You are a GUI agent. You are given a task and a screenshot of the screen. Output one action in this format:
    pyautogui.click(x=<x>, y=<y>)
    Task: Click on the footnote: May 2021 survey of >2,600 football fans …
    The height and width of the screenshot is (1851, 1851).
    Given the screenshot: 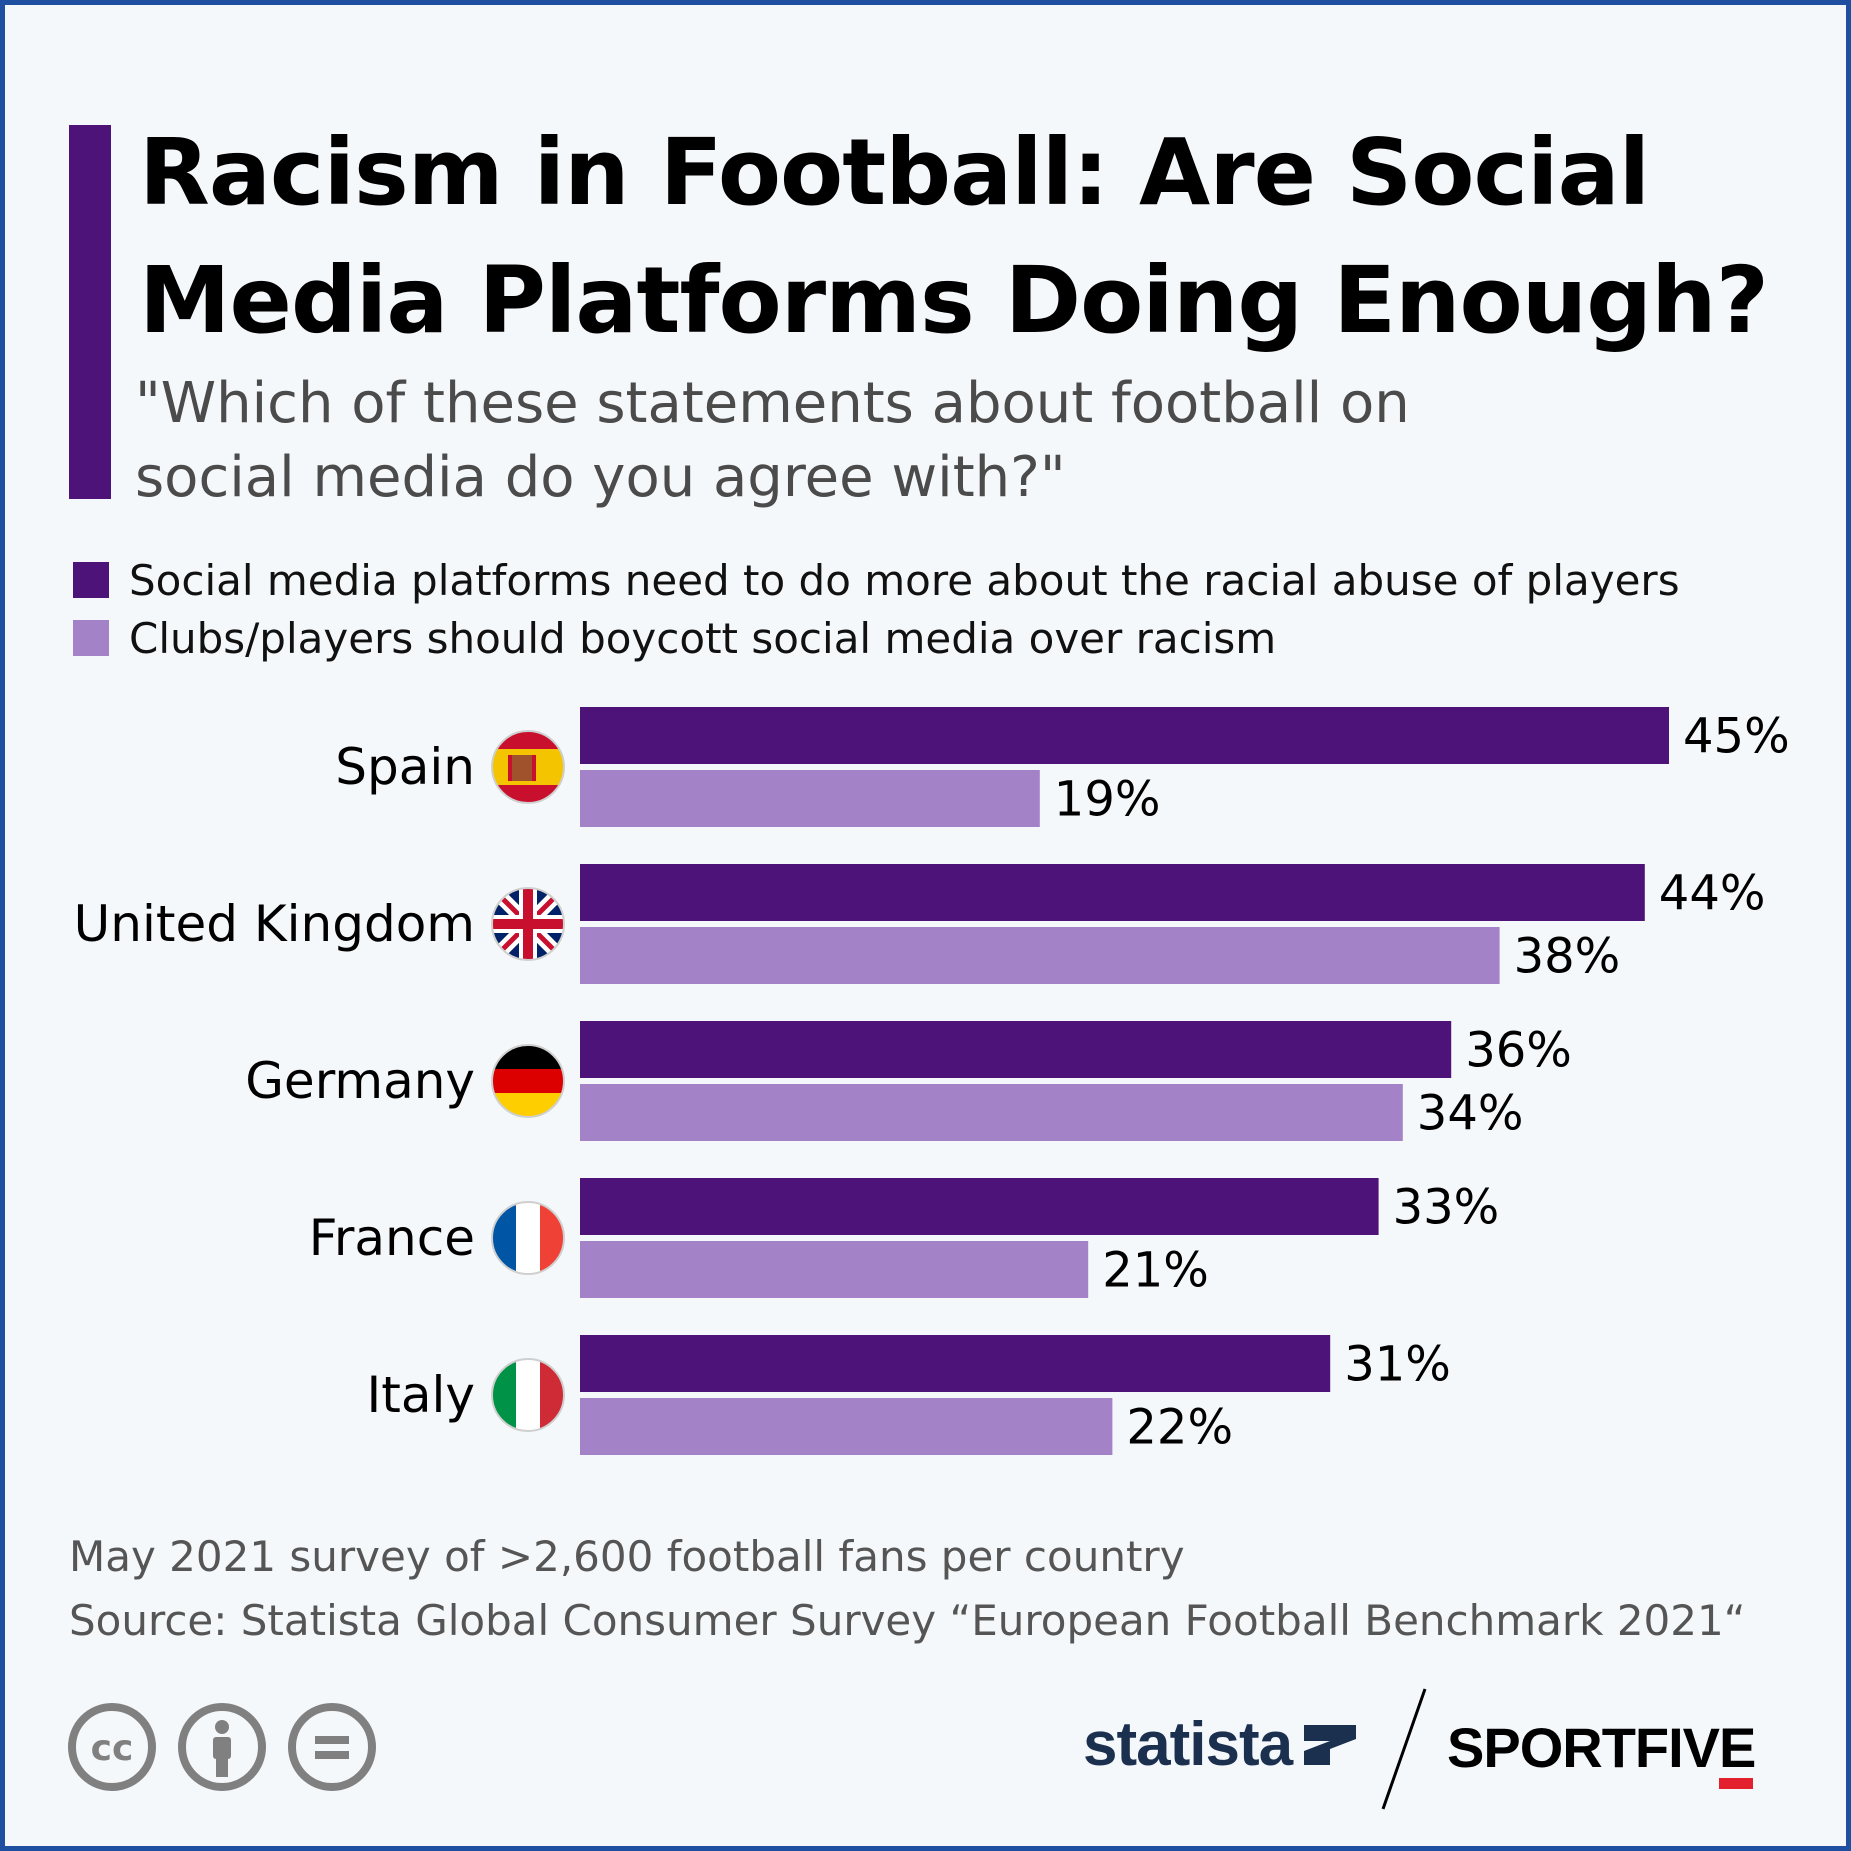 What is the action you would take?
    pyautogui.click(x=907, y=1589)
    